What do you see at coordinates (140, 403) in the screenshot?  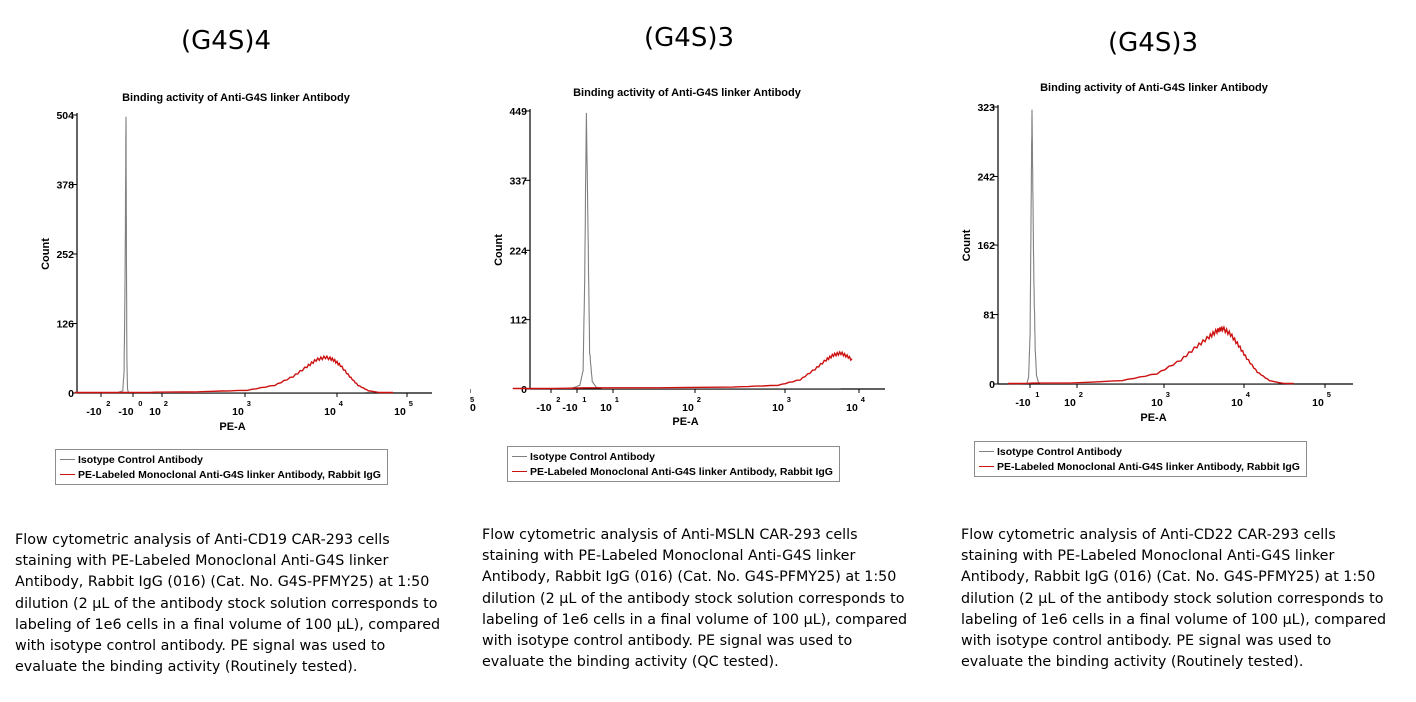 I see `x-tick-exponent: 0` at bounding box center [140, 403].